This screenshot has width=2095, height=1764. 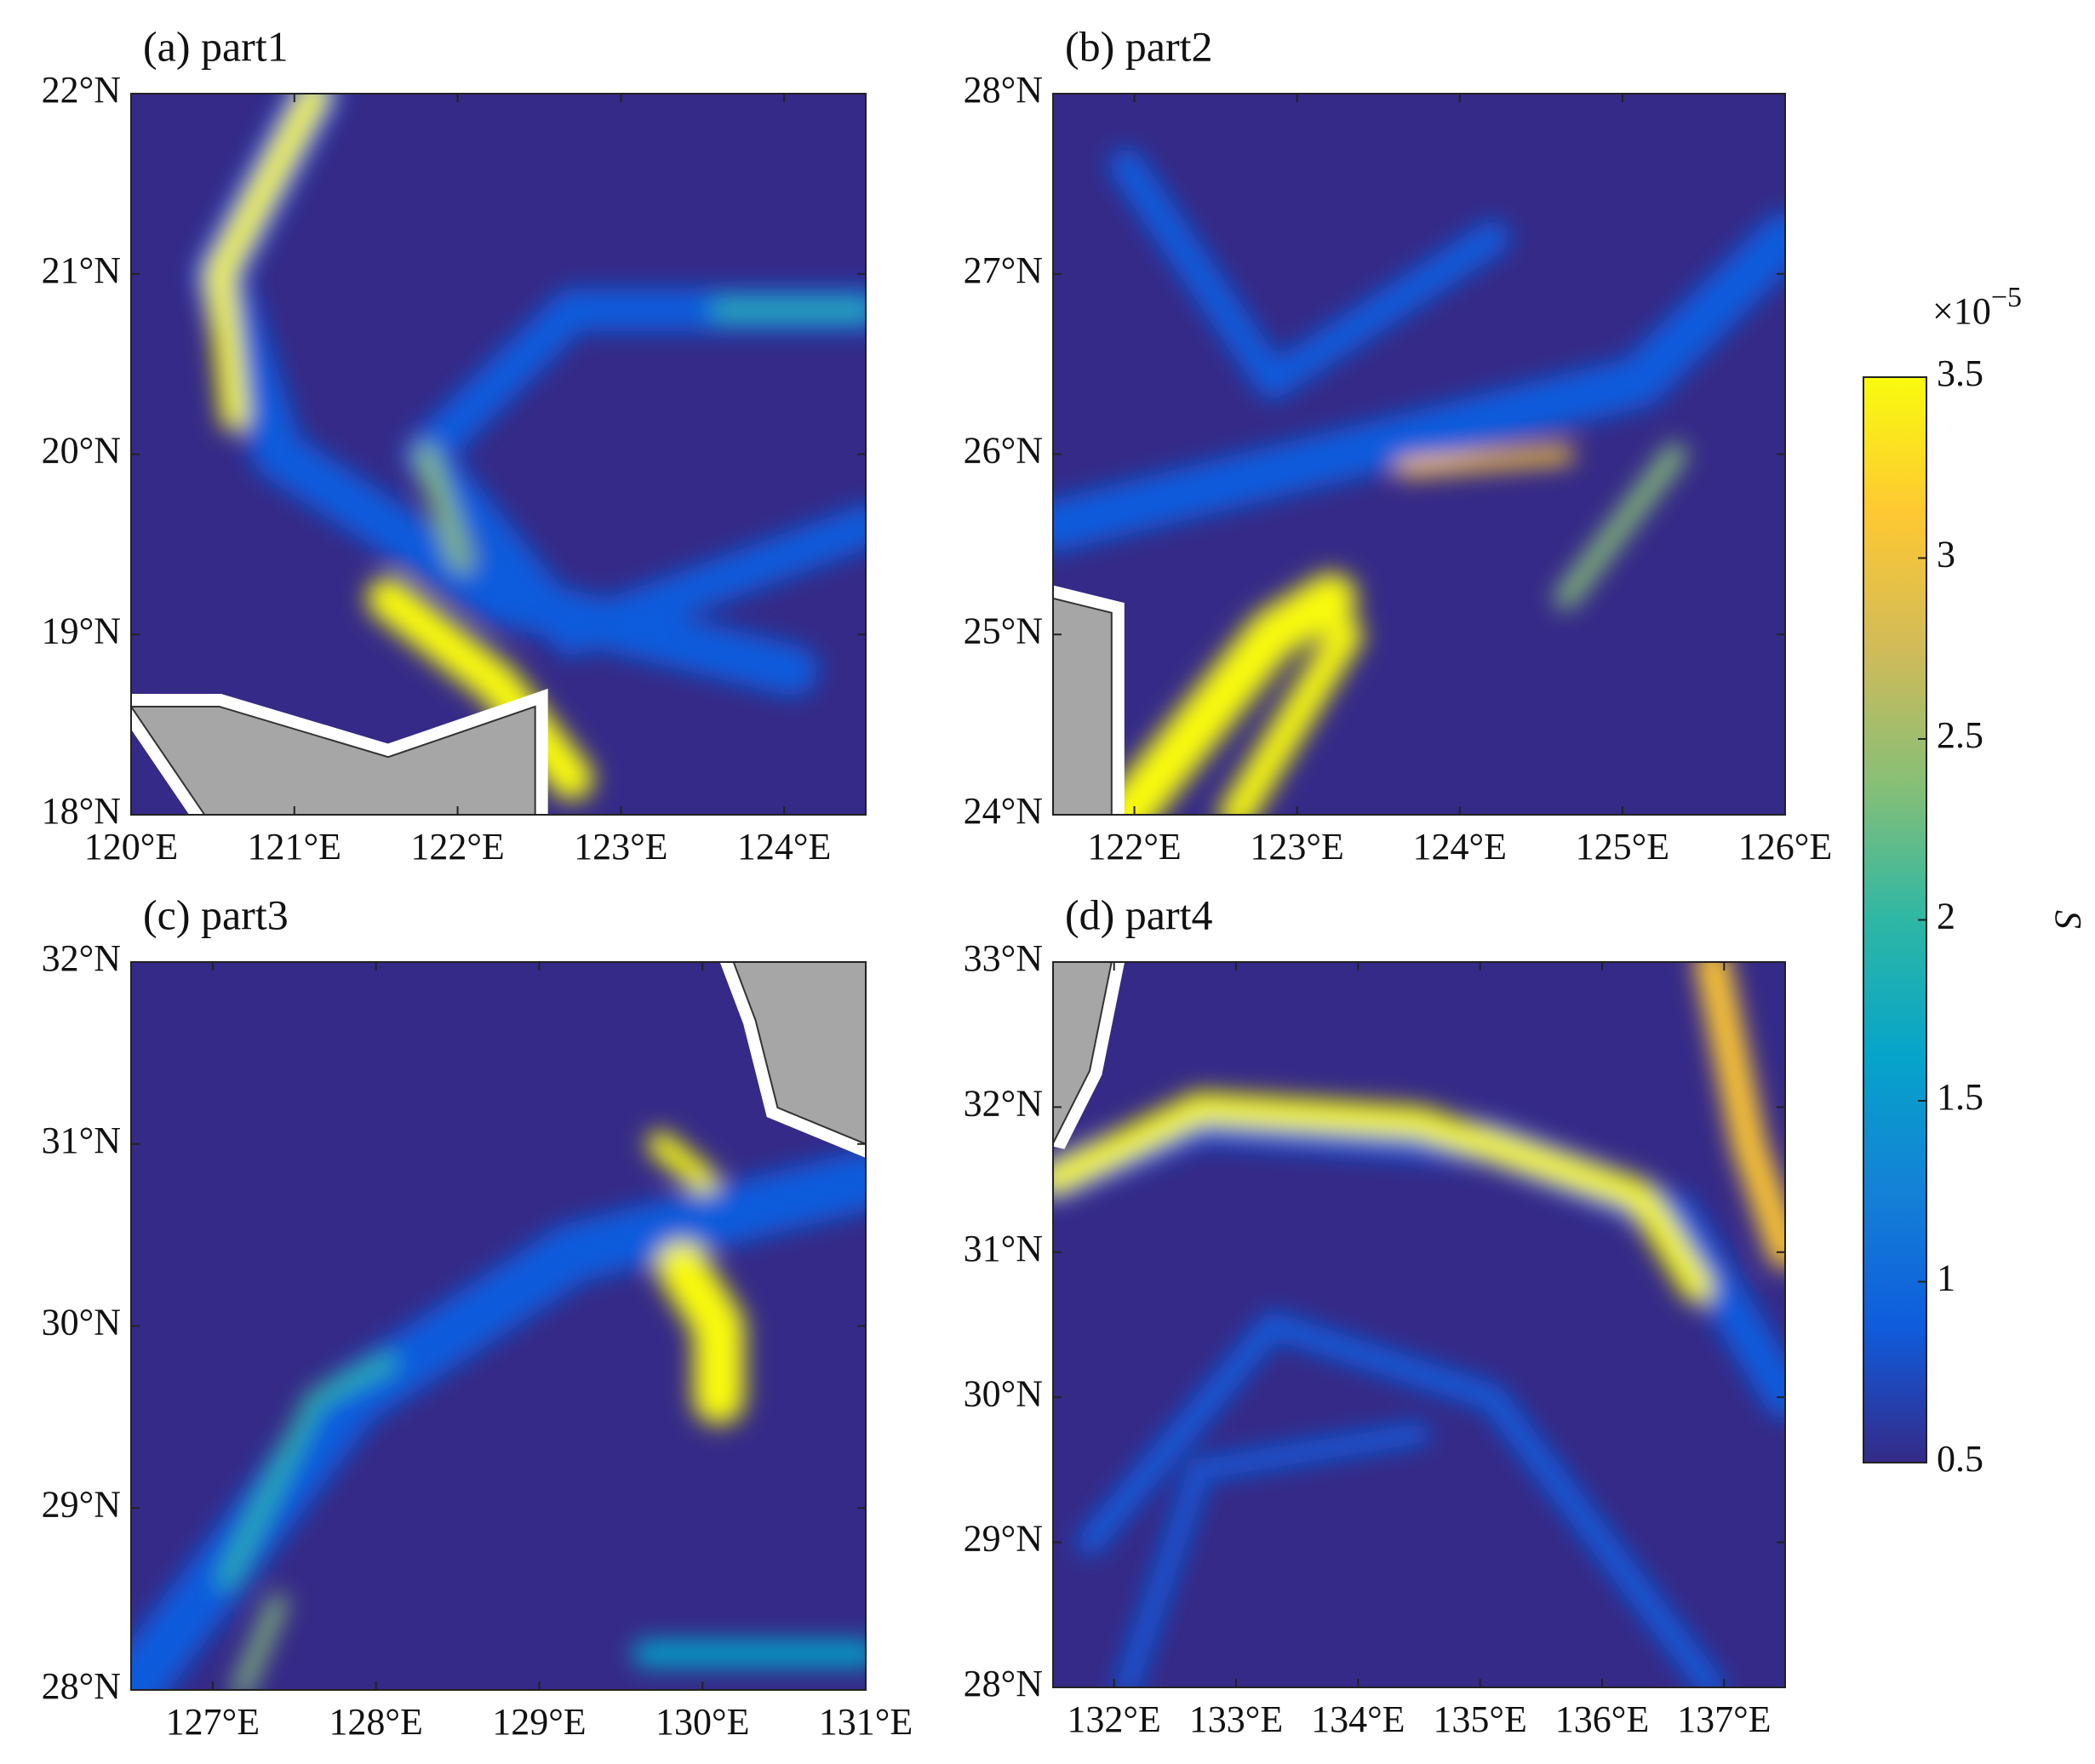 I want to click on y-tick-label: 20°N, so click(x=81, y=451).